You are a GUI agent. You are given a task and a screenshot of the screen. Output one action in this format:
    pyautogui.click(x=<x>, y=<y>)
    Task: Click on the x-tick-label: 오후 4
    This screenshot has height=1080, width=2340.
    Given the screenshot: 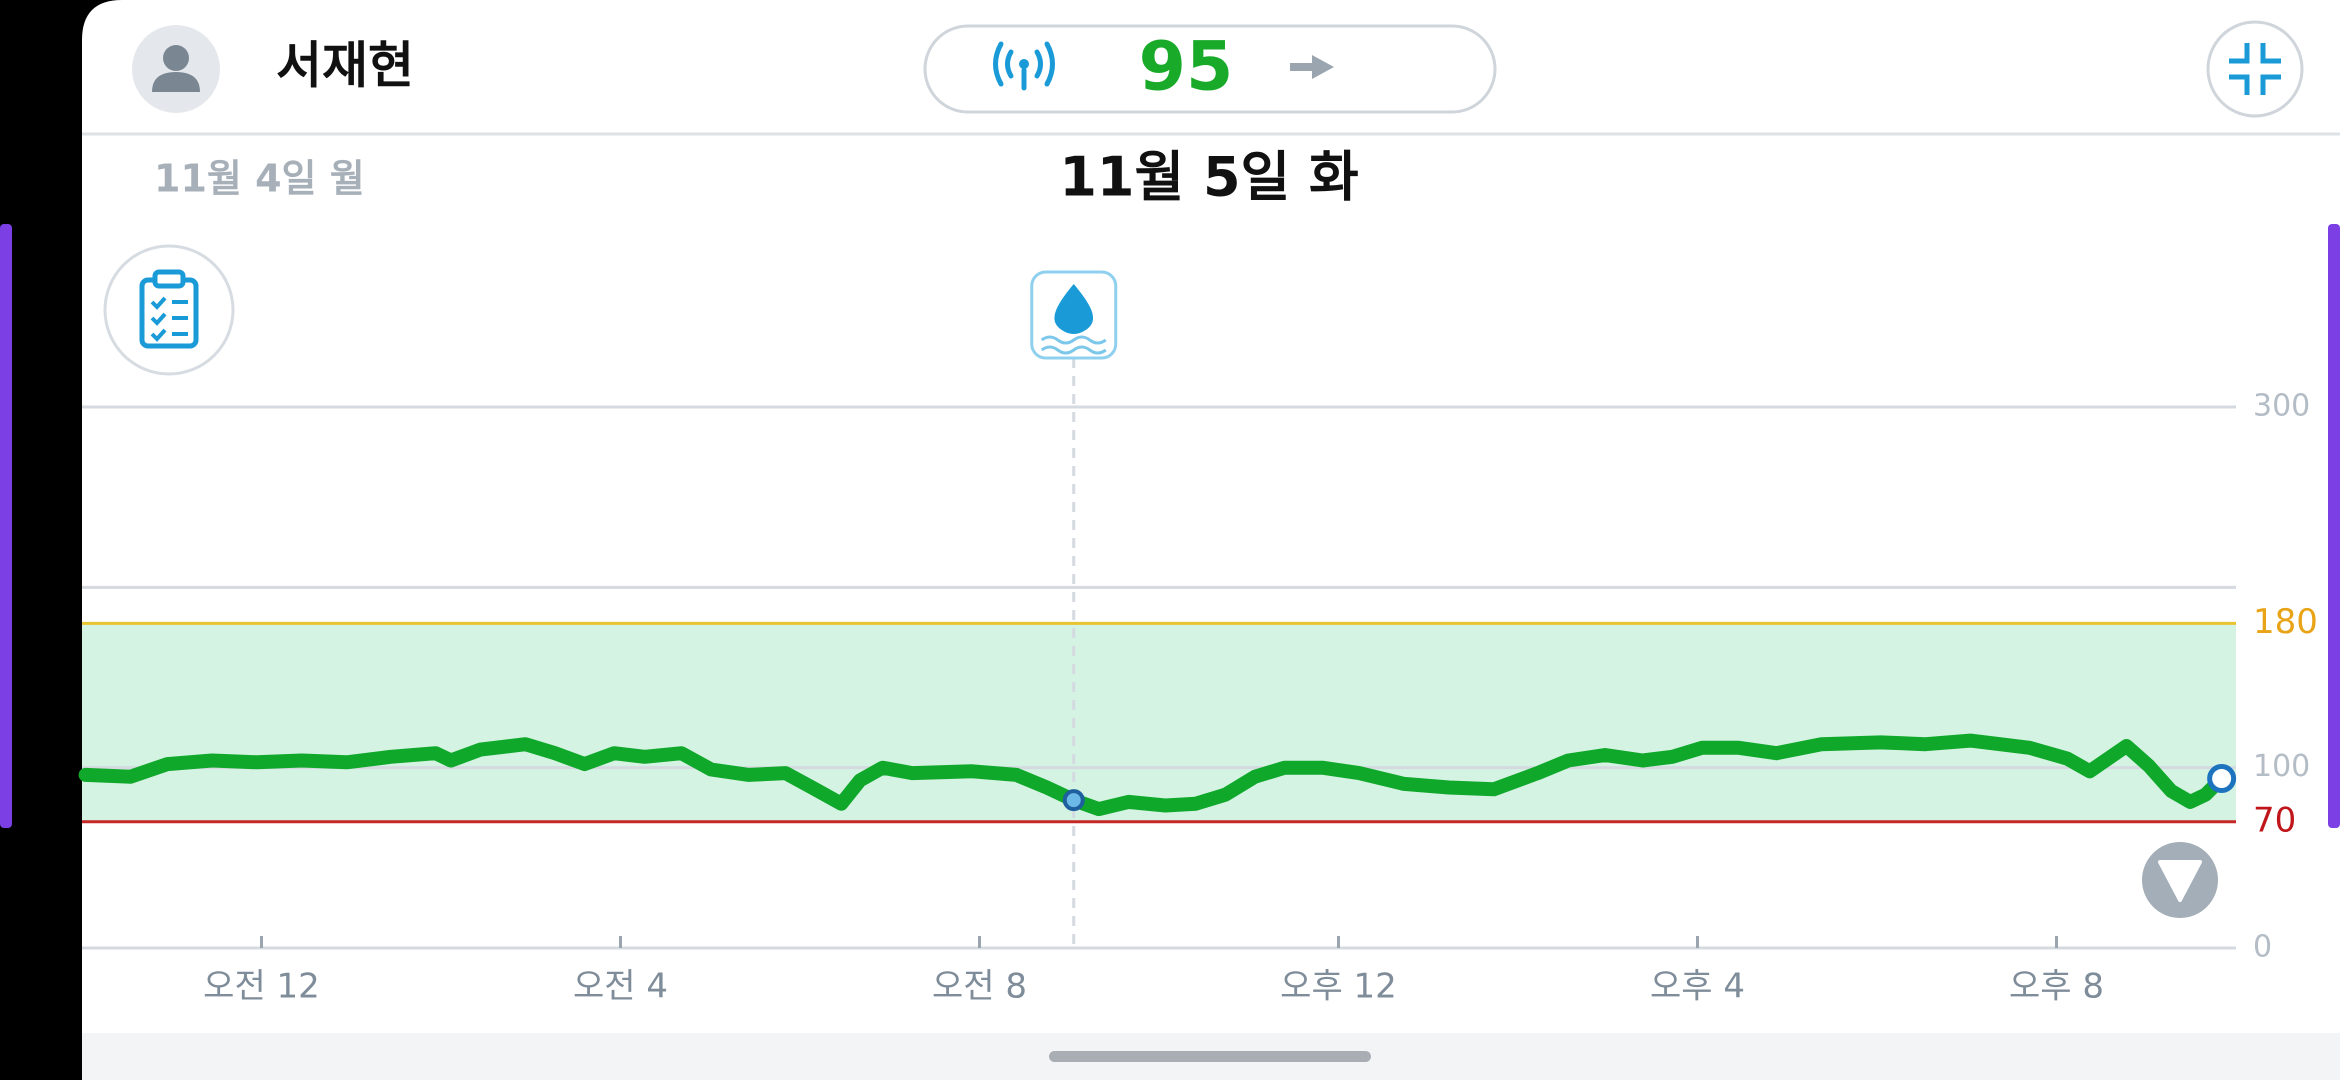 What is the action you would take?
    pyautogui.click(x=1697, y=987)
    